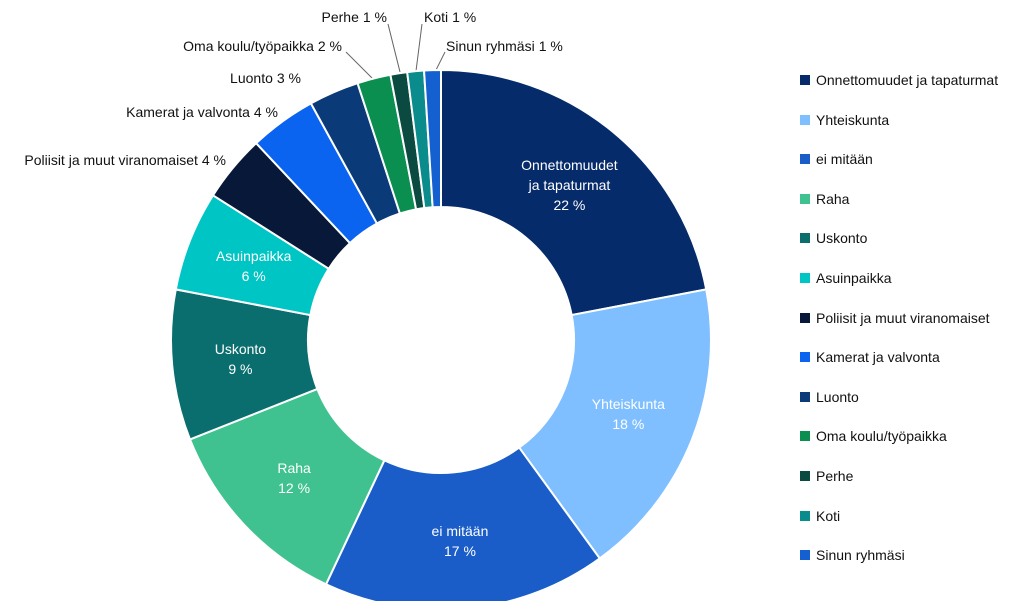 This screenshot has width=1022, height=601. Describe the element at coordinates (294, 487) in the screenshot. I see `label-value: 12 %` at that location.